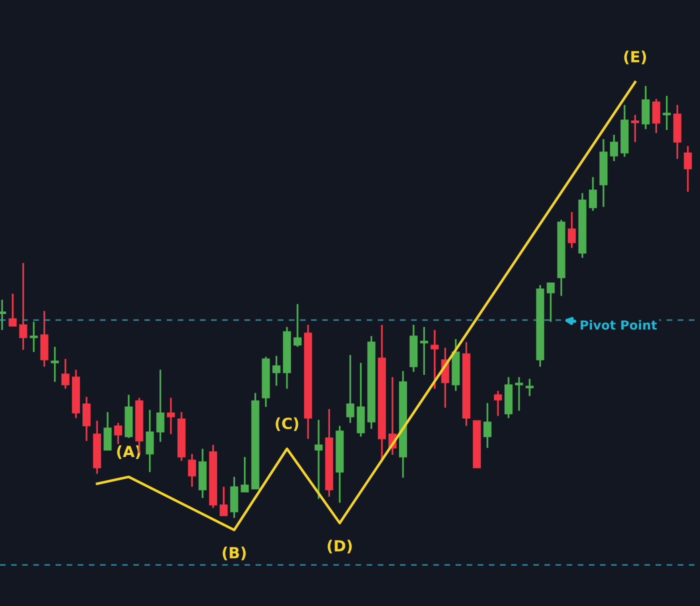 The width and height of the screenshot is (700, 606). What do you see at coordinates (635, 57) in the screenshot?
I see `annotation: (E)` at bounding box center [635, 57].